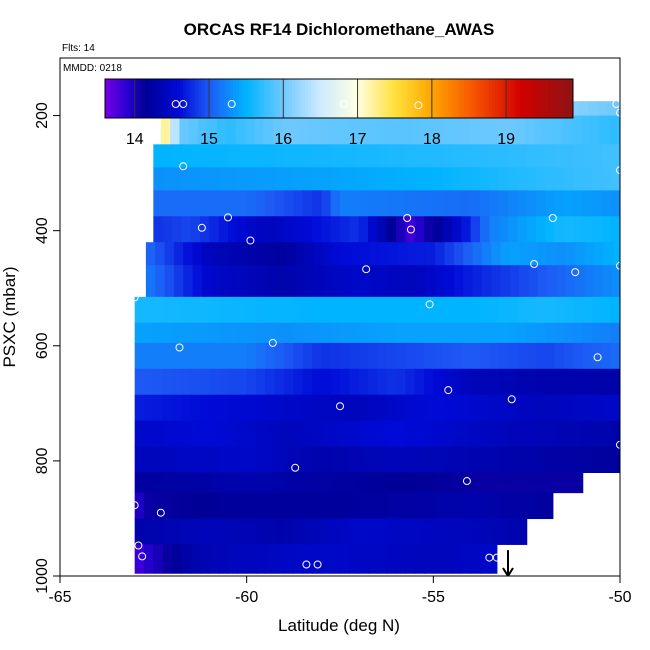 Image resolution: width=650 pixels, height=650 pixels. Describe the element at coordinates (433, 597) in the screenshot. I see `x-tick-label: -55` at that location.